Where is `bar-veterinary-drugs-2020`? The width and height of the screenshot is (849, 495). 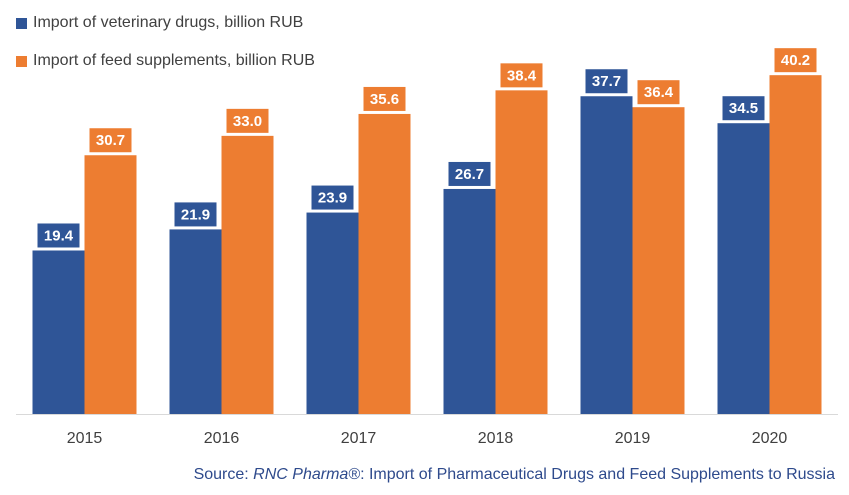 bar-veterinary-drugs-2020 is located at coordinates (743, 268).